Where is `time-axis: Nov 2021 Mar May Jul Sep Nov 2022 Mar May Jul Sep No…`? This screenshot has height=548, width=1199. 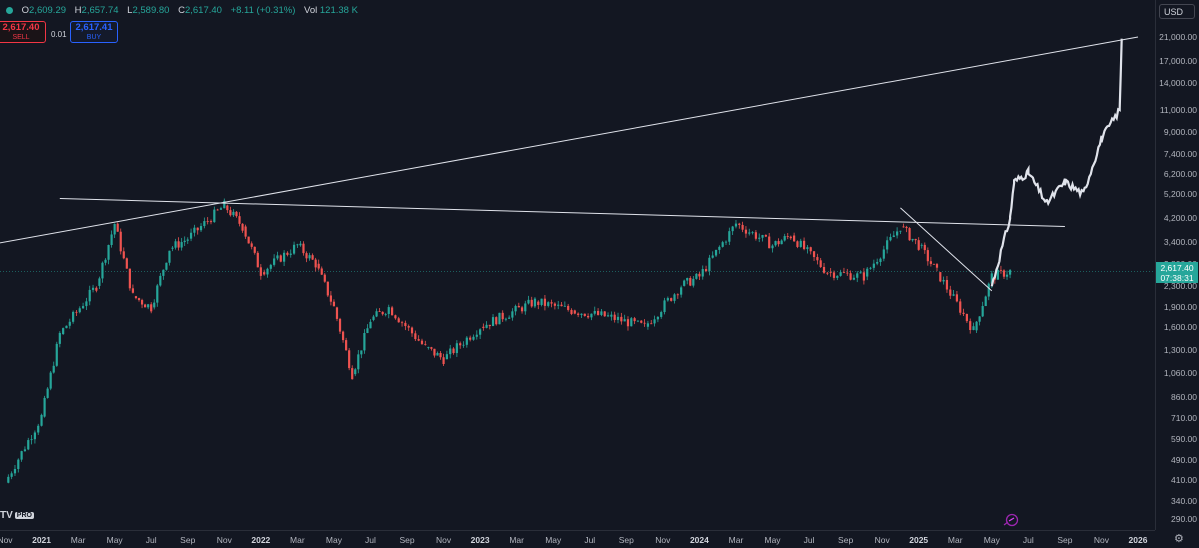 time-axis: Nov 2021 Mar May Jul Sep Nov 2022 Mar May Jul Sep No… is located at coordinates (577, 539).